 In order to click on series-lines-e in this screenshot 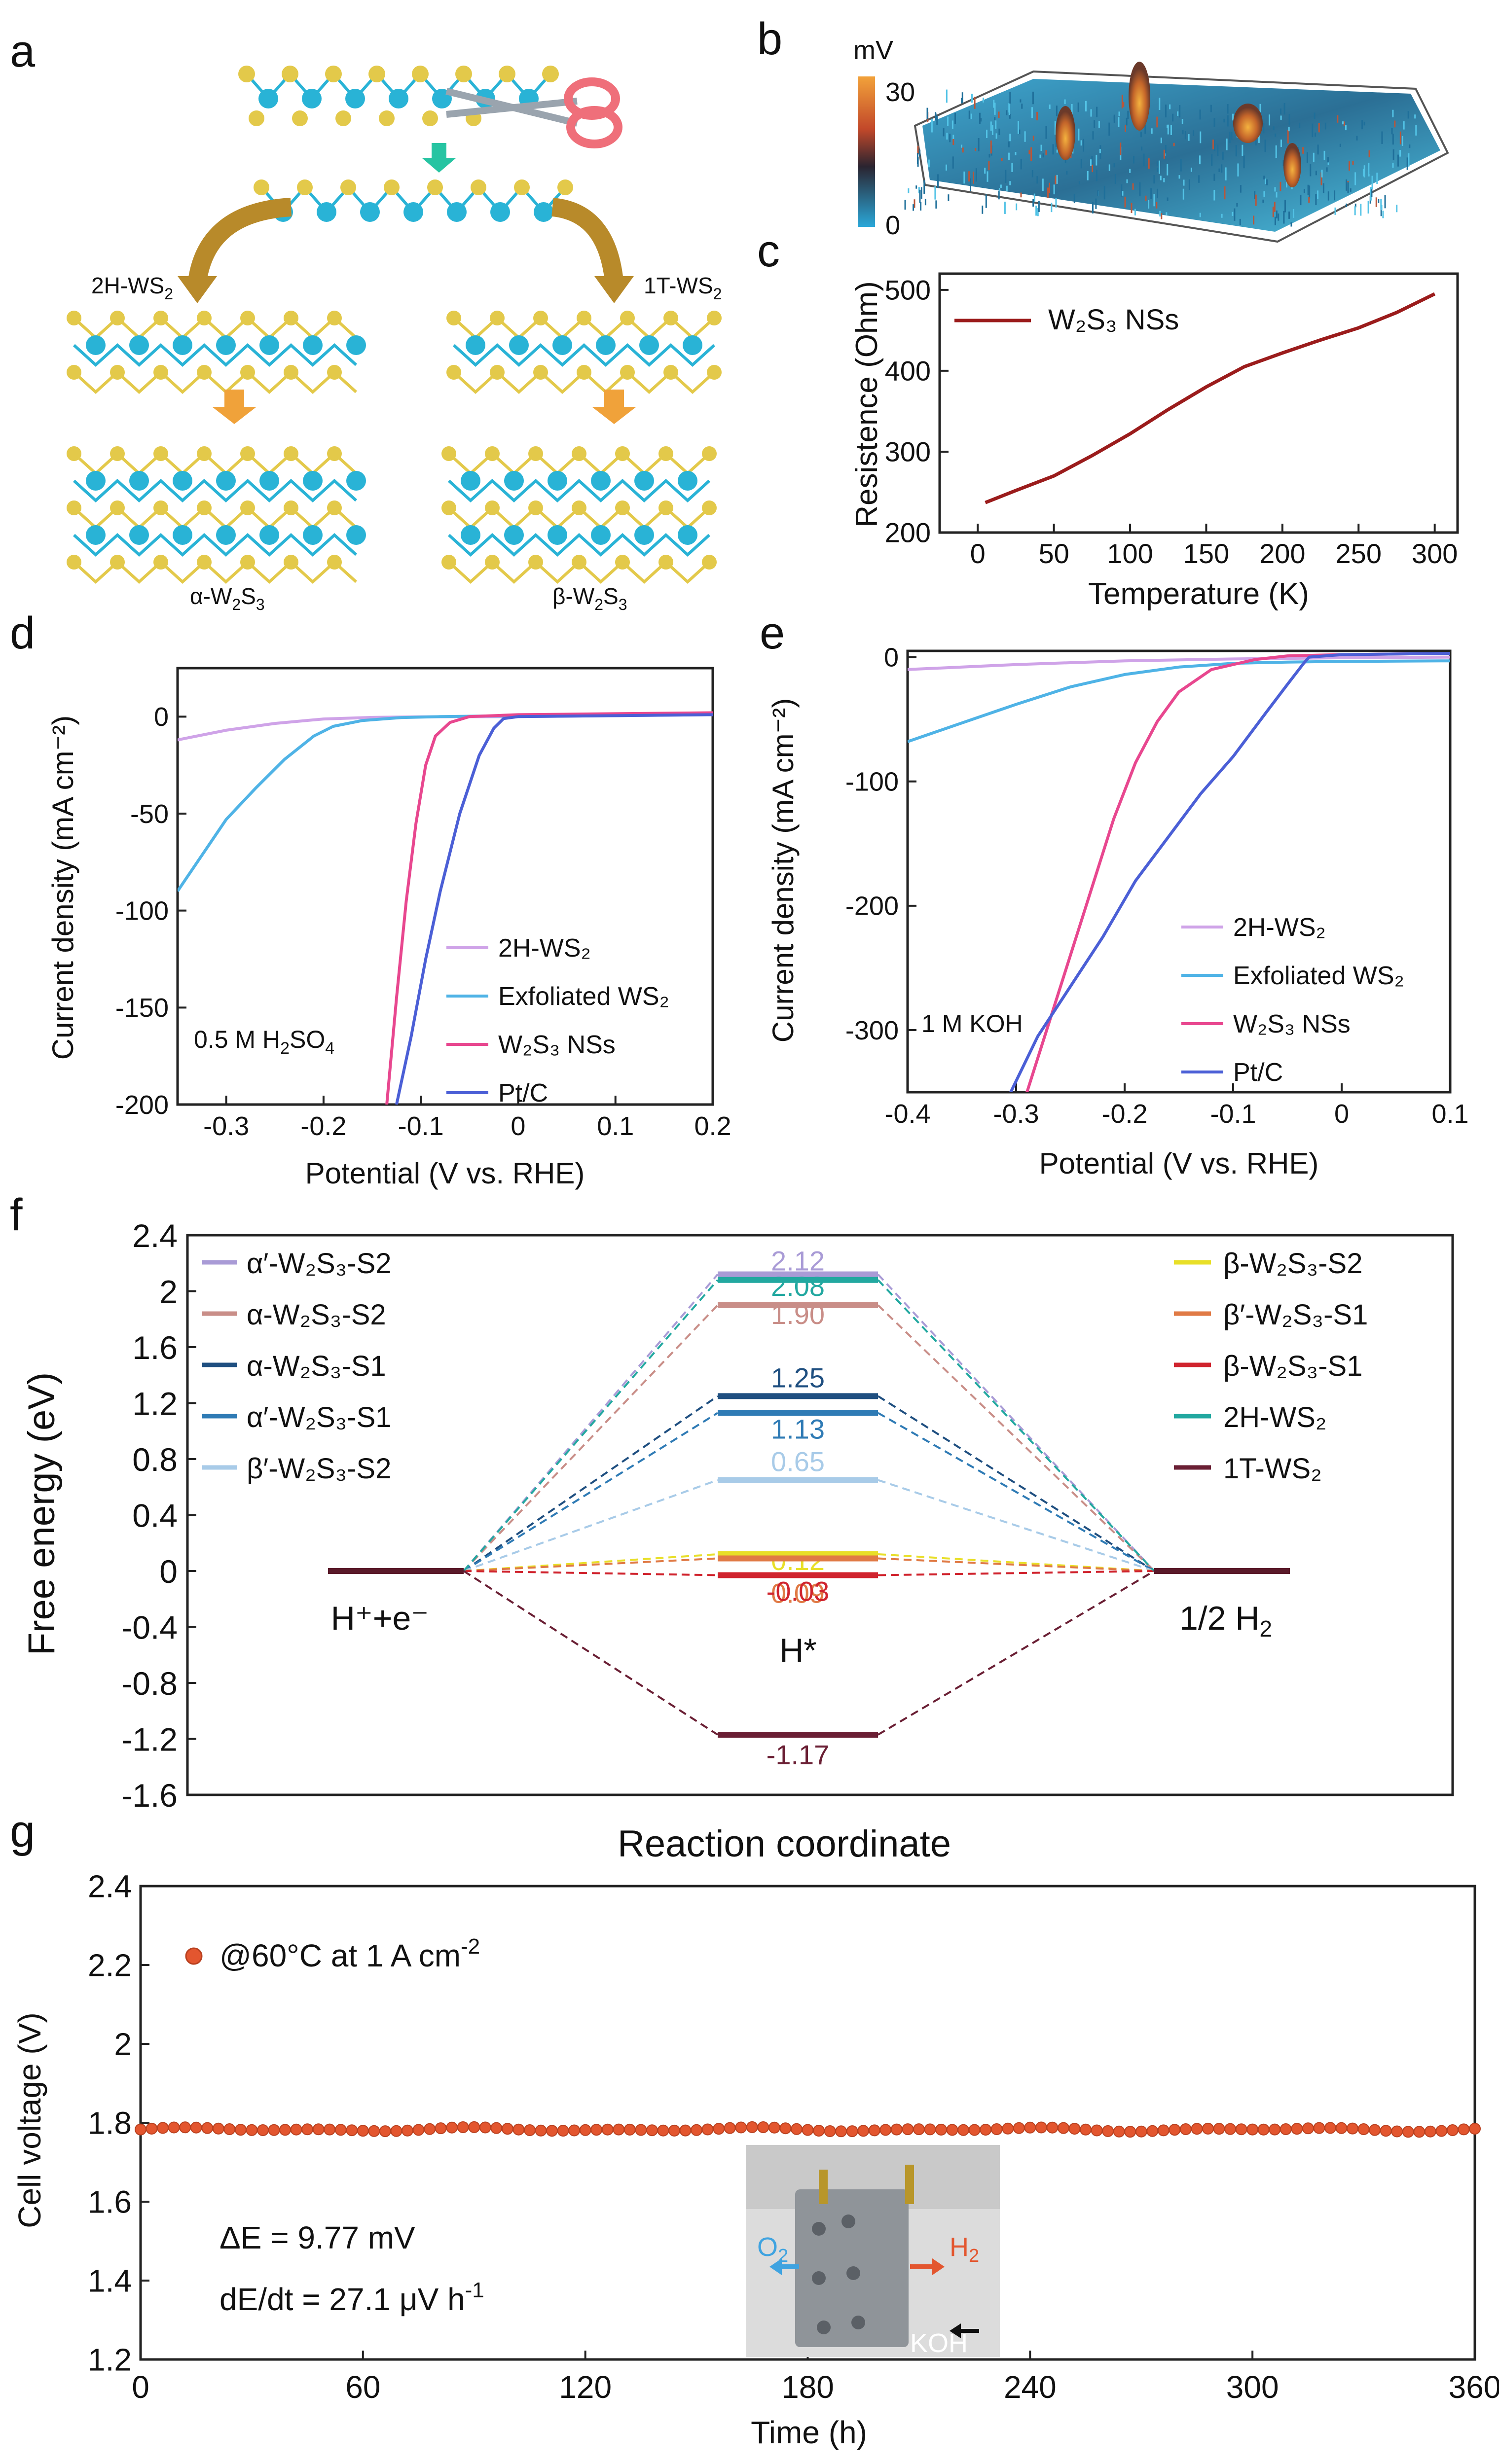, I will do `click(1179, 872)`.